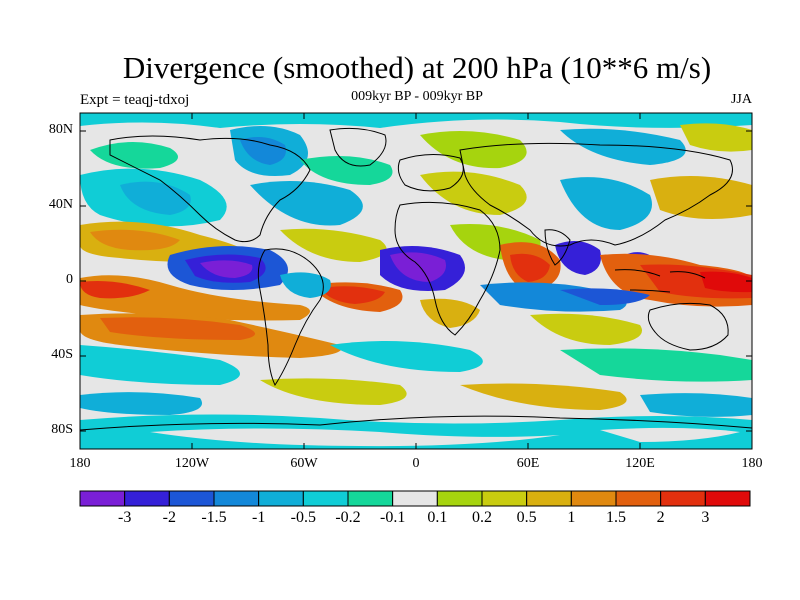  I want to click on colorbar-label: 0.1, so click(437, 517).